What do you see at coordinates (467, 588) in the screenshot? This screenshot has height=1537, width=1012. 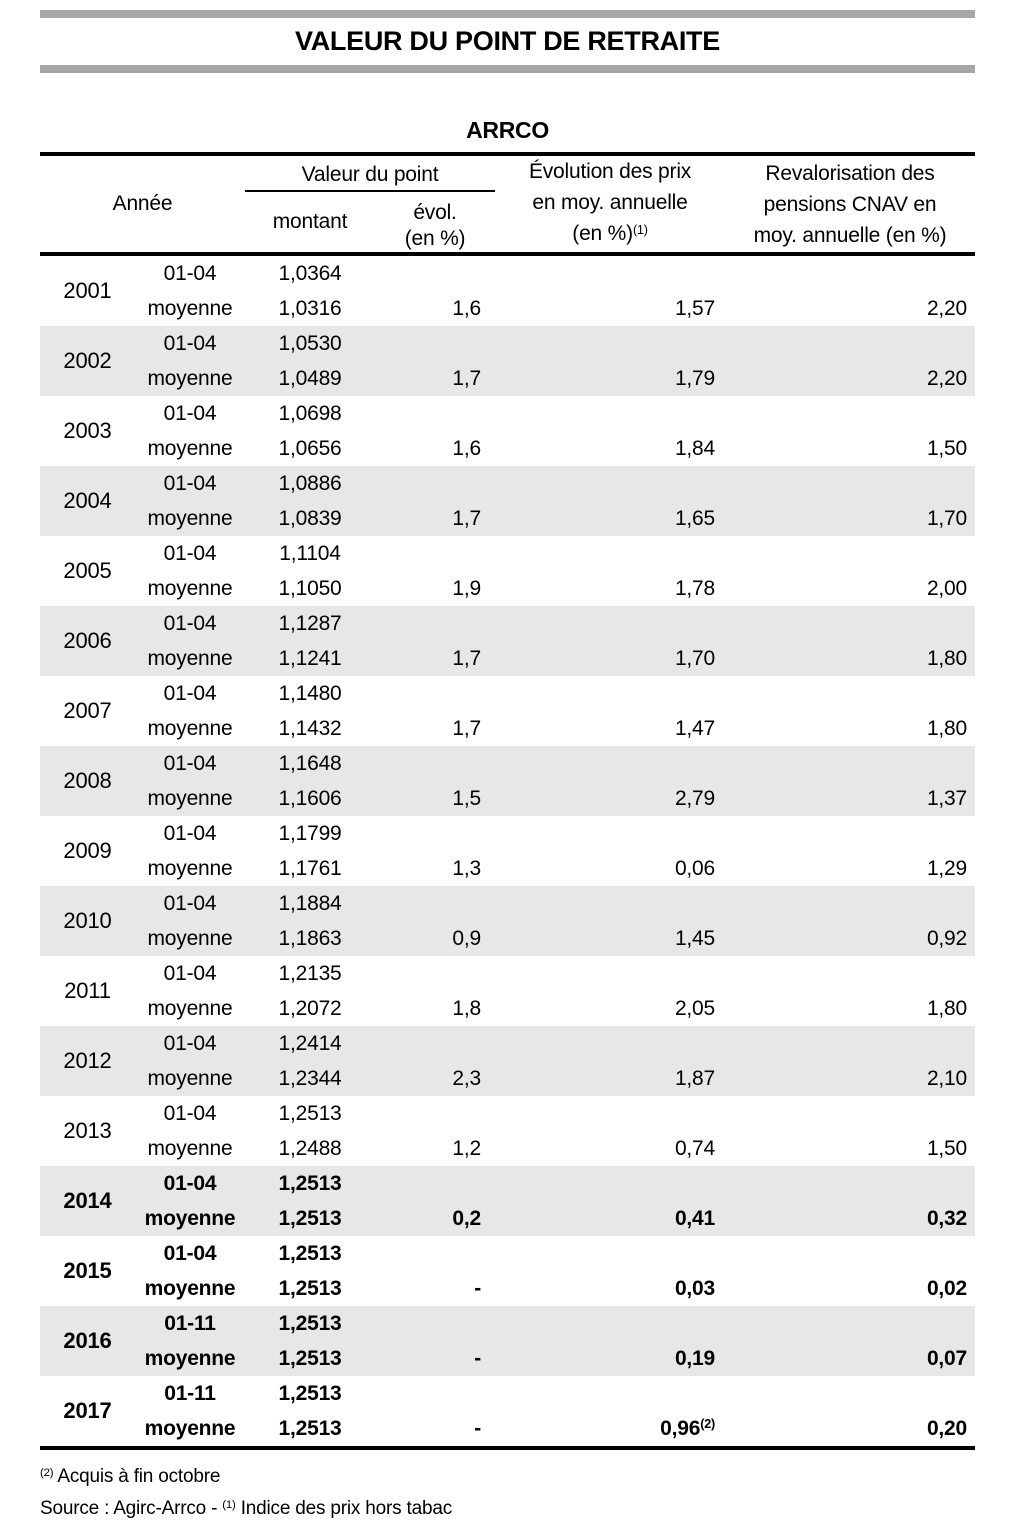 I see `evol-cell: 1,9` at bounding box center [467, 588].